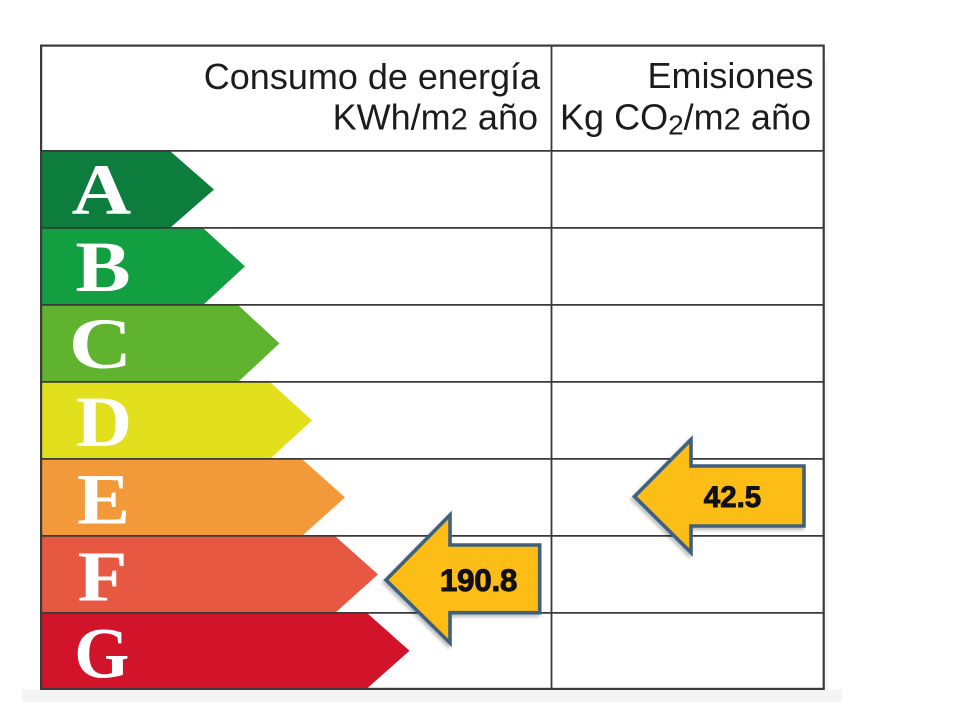 This screenshot has width=960, height=720. What do you see at coordinates (101, 654) in the screenshot?
I see `svg-text: G` at bounding box center [101, 654].